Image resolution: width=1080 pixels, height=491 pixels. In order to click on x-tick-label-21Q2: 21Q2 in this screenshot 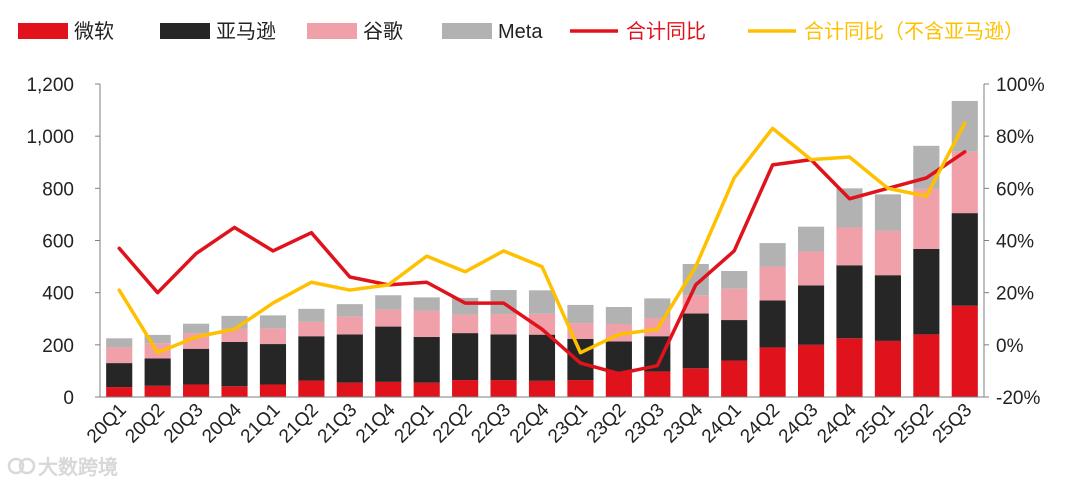, I will do `click(299, 424)`.